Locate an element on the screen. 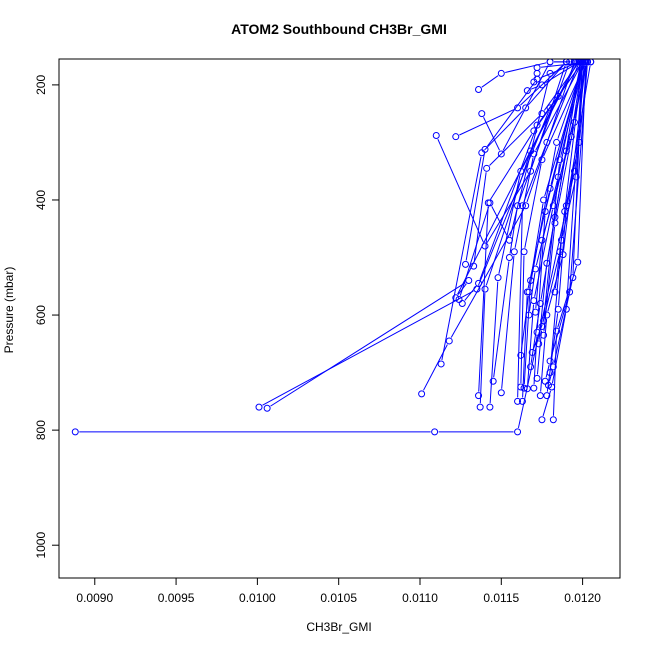 Image resolution: width=650 pixels, height=650 pixels. y-tick-label: 800 is located at coordinates (41, 430).